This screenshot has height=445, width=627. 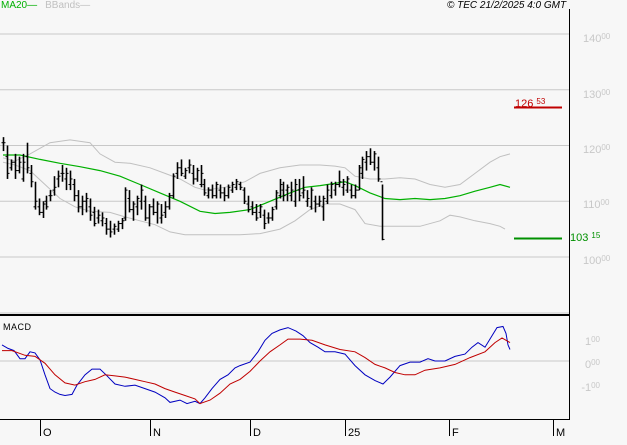 What do you see at coordinates (561, 433) in the screenshot?
I see `time-tick-label: M` at bounding box center [561, 433].